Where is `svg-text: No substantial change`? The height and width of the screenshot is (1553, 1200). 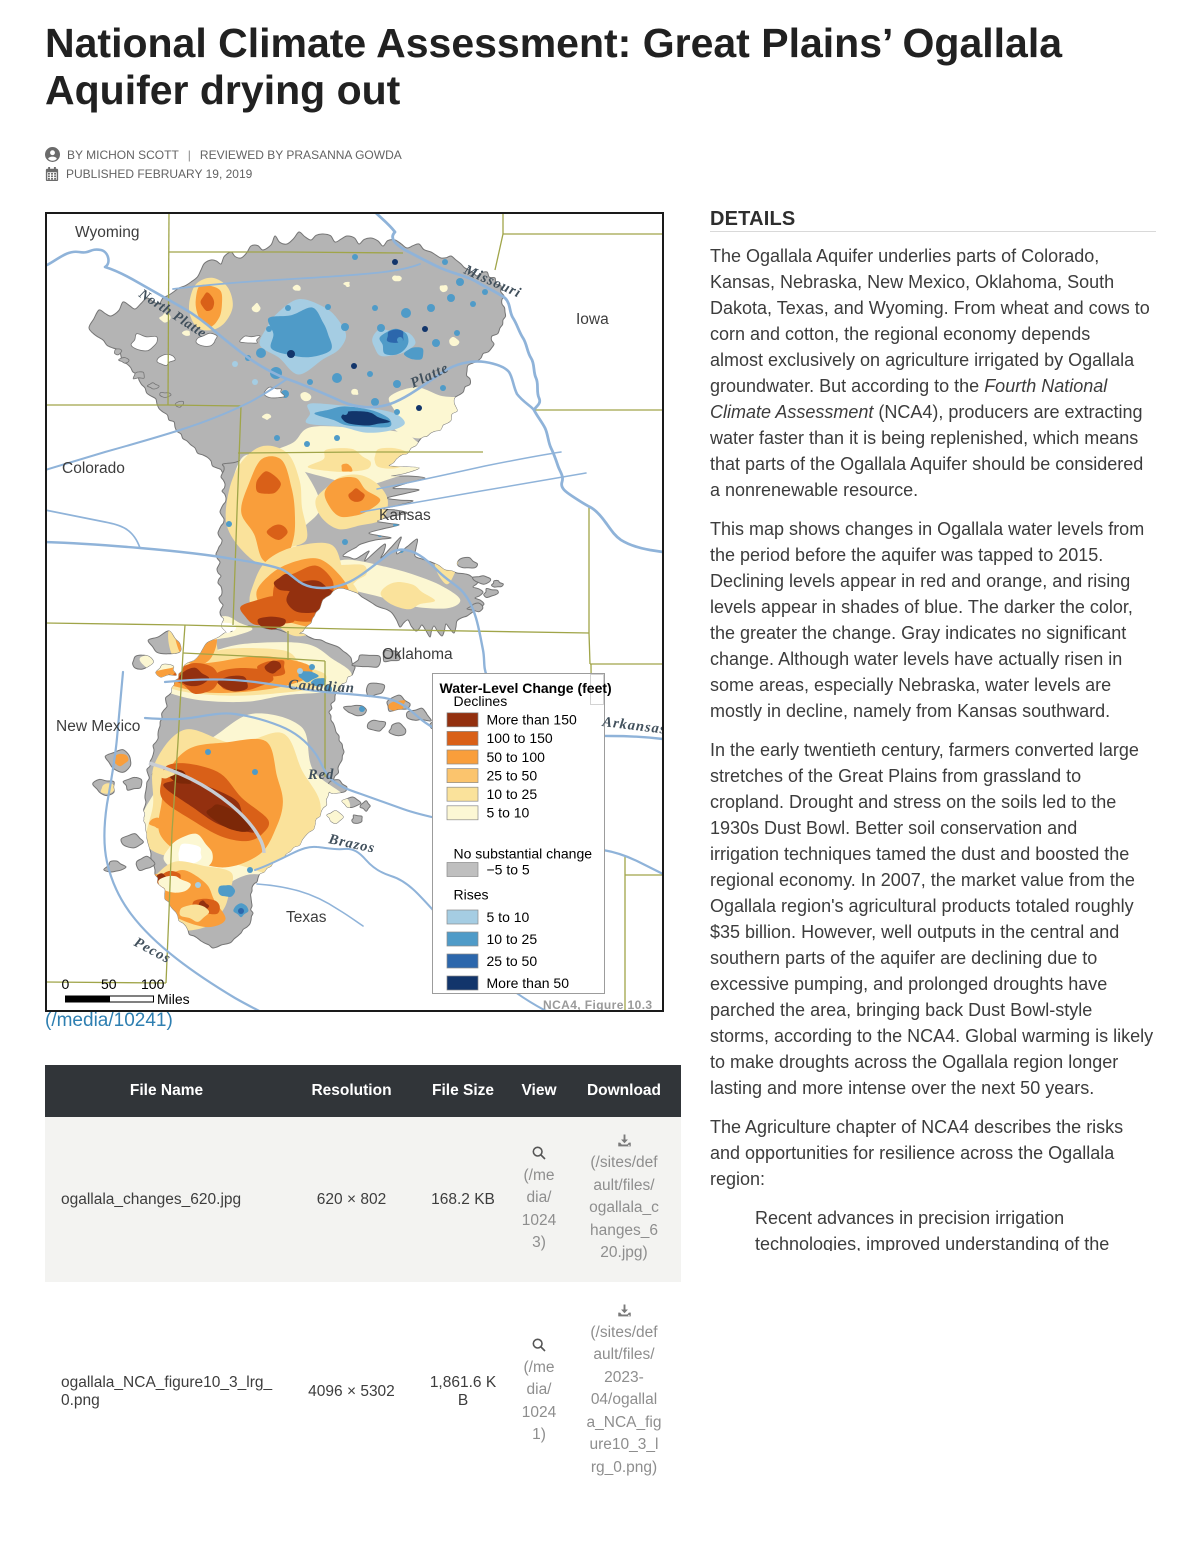
svg-text: No substantial change is located at coordinates (523, 854).